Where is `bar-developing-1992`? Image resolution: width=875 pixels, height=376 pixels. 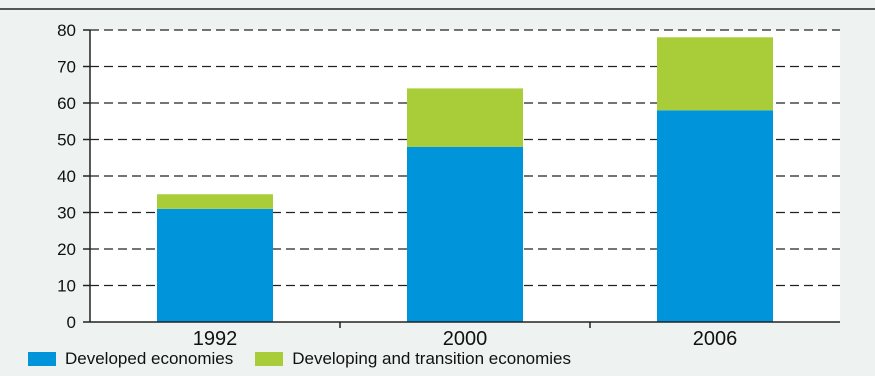
bar-developing-1992 is located at coordinates (215, 201).